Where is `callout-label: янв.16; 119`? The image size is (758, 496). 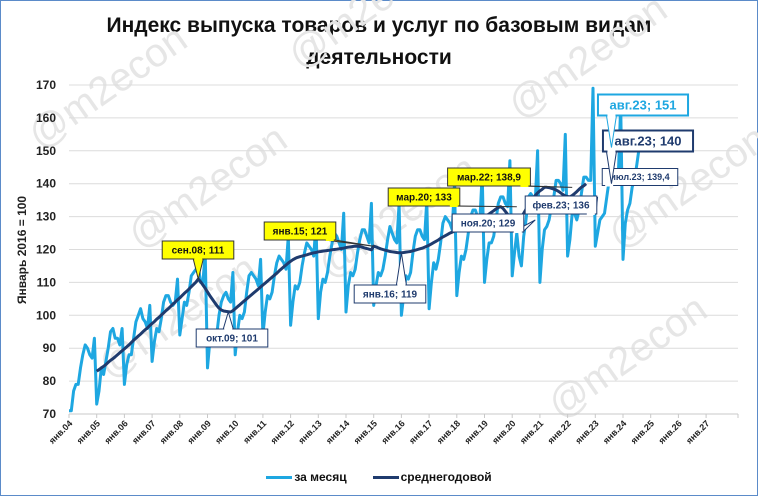
callout-label: янв.16; 119 is located at coordinates (390, 295).